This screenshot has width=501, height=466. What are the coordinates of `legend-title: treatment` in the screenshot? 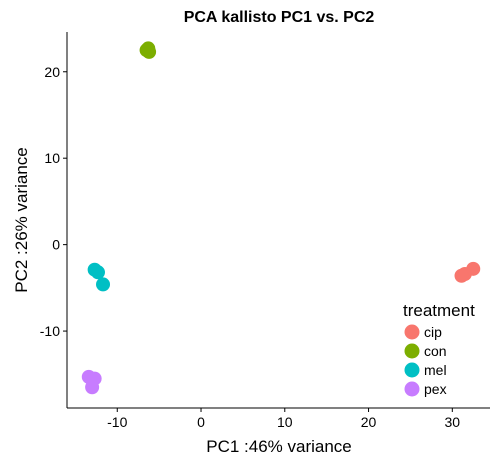 It's located at (439, 310).